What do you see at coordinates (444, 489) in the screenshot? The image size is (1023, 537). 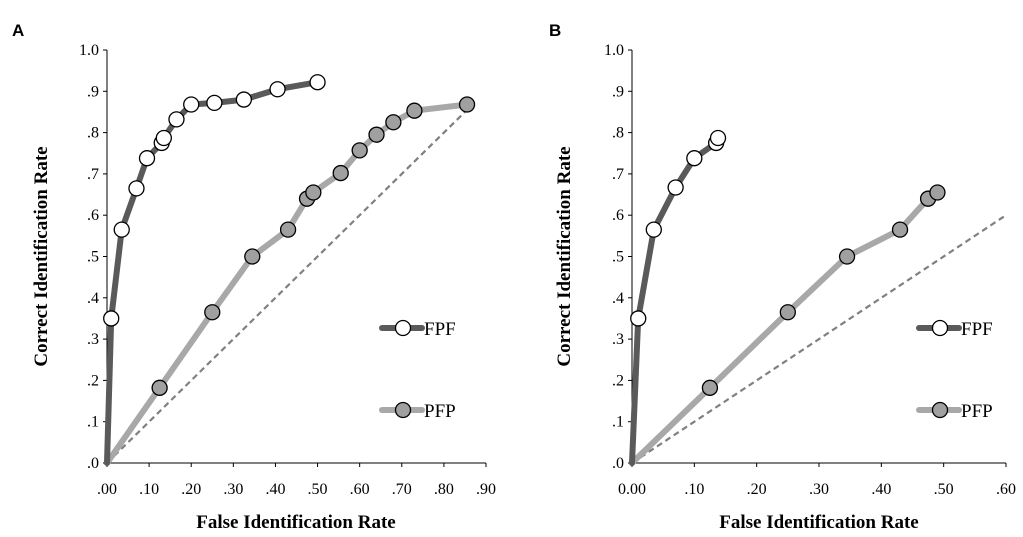 I see `x-tick-label: .80` at bounding box center [444, 489].